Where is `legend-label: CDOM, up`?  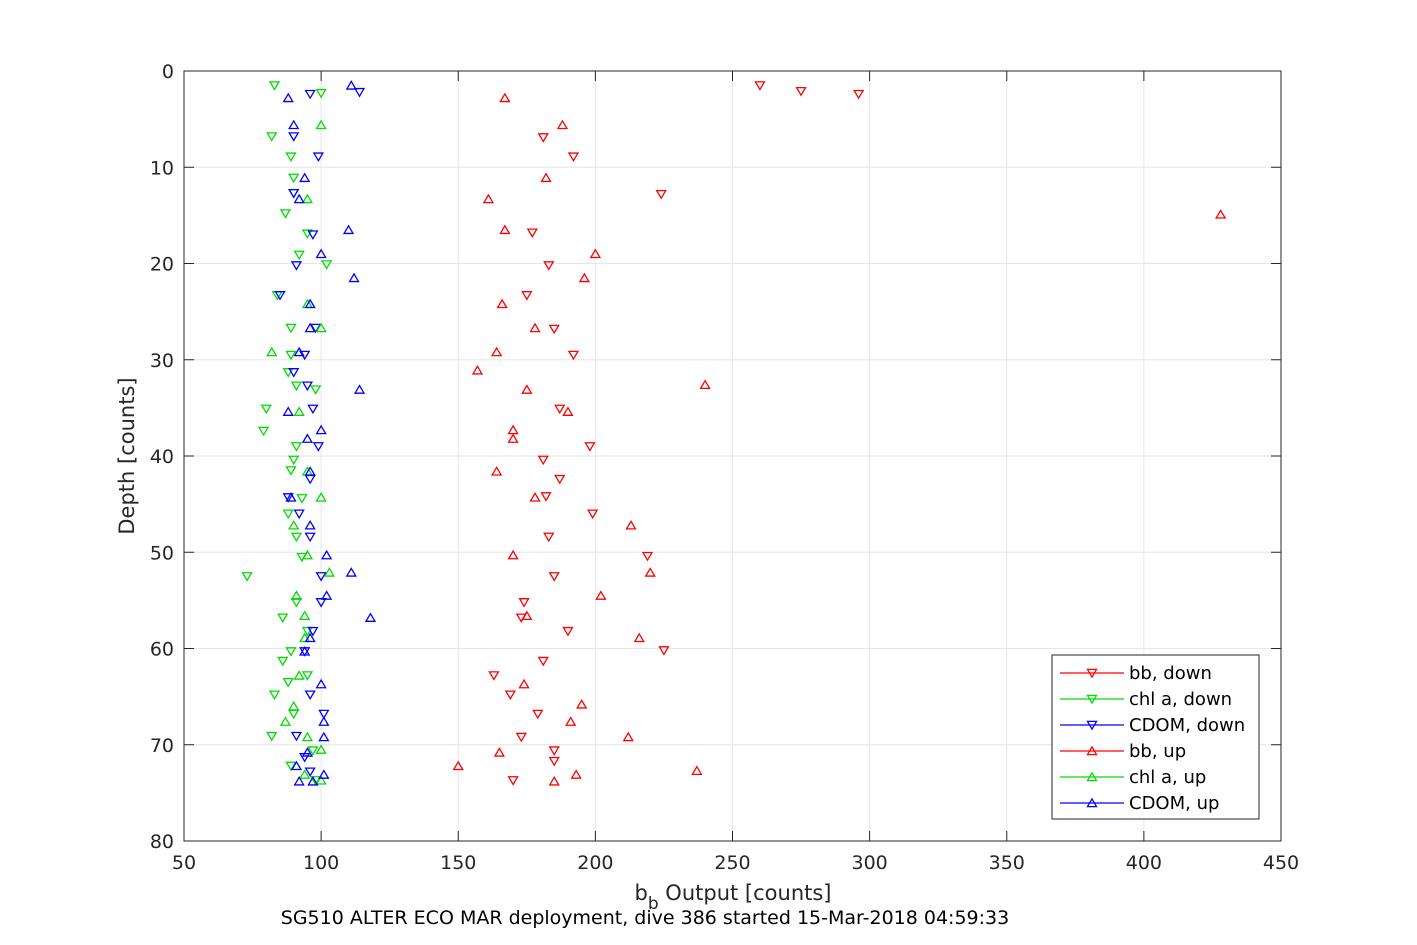 legend-label: CDOM, up is located at coordinates (1174, 803).